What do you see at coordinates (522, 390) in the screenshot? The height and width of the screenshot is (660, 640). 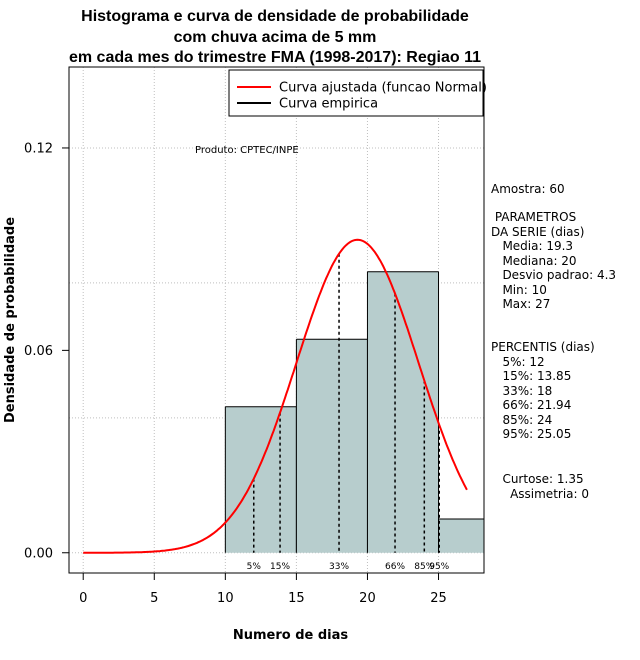 I see `percentile-33: 33%: 18` at bounding box center [522, 390].